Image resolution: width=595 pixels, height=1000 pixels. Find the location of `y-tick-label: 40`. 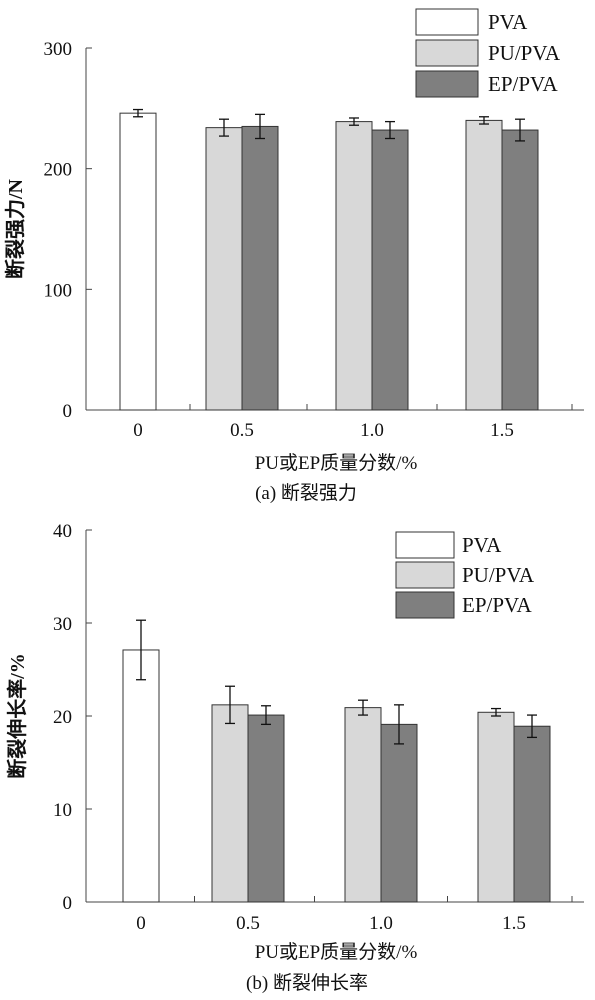

y-tick-label: 40 is located at coordinates (62, 531).